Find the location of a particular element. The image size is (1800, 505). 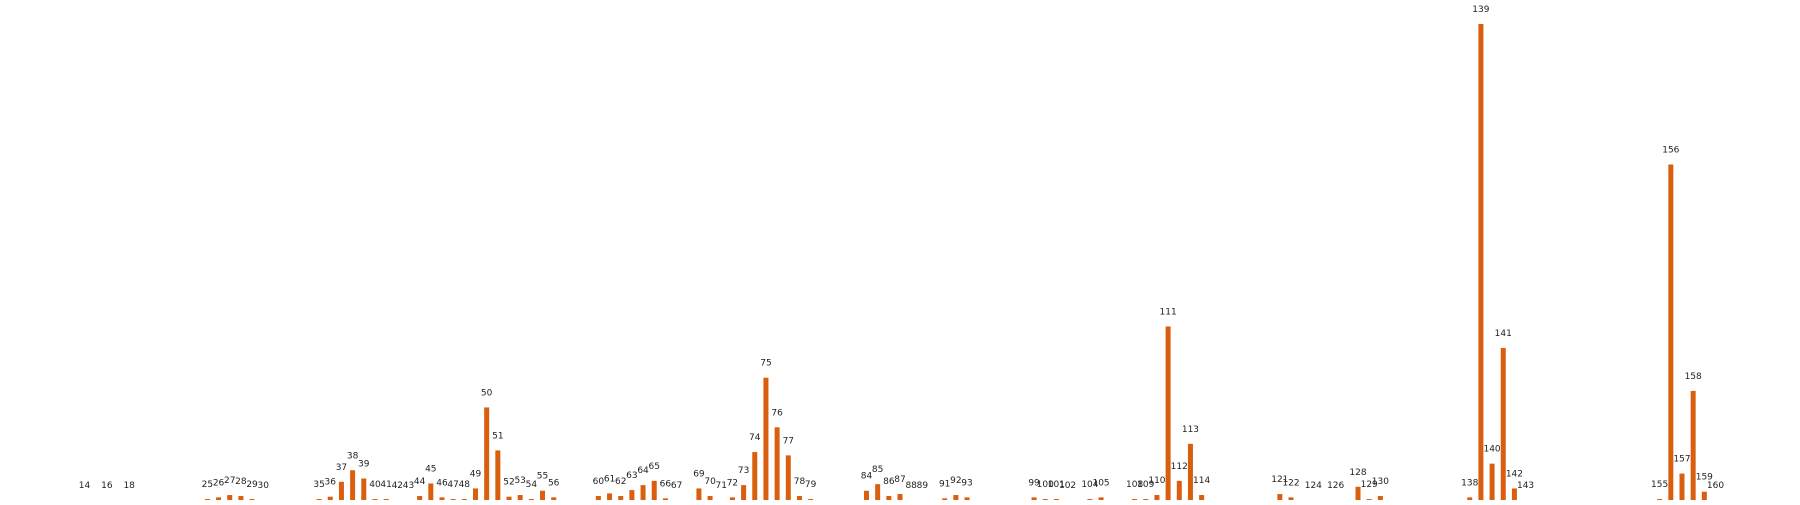

bar-label-45: 45 is located at coordinates (430, 469).